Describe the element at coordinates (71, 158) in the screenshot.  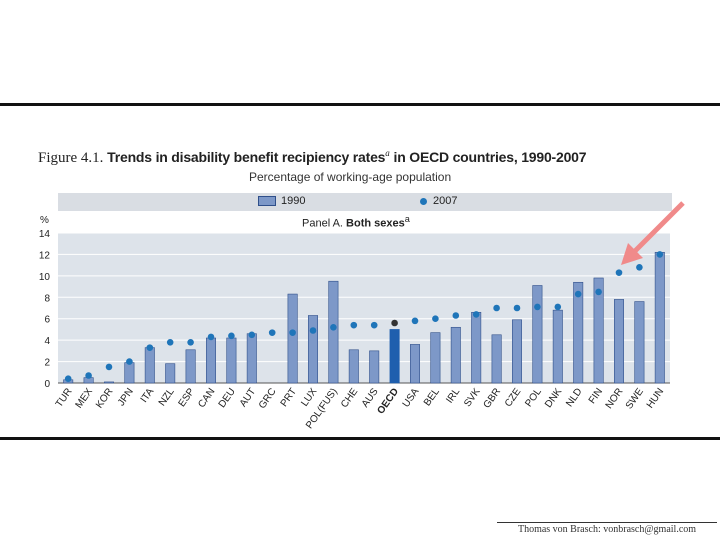
I see `figure-label: Figure 4.1.` at that location.